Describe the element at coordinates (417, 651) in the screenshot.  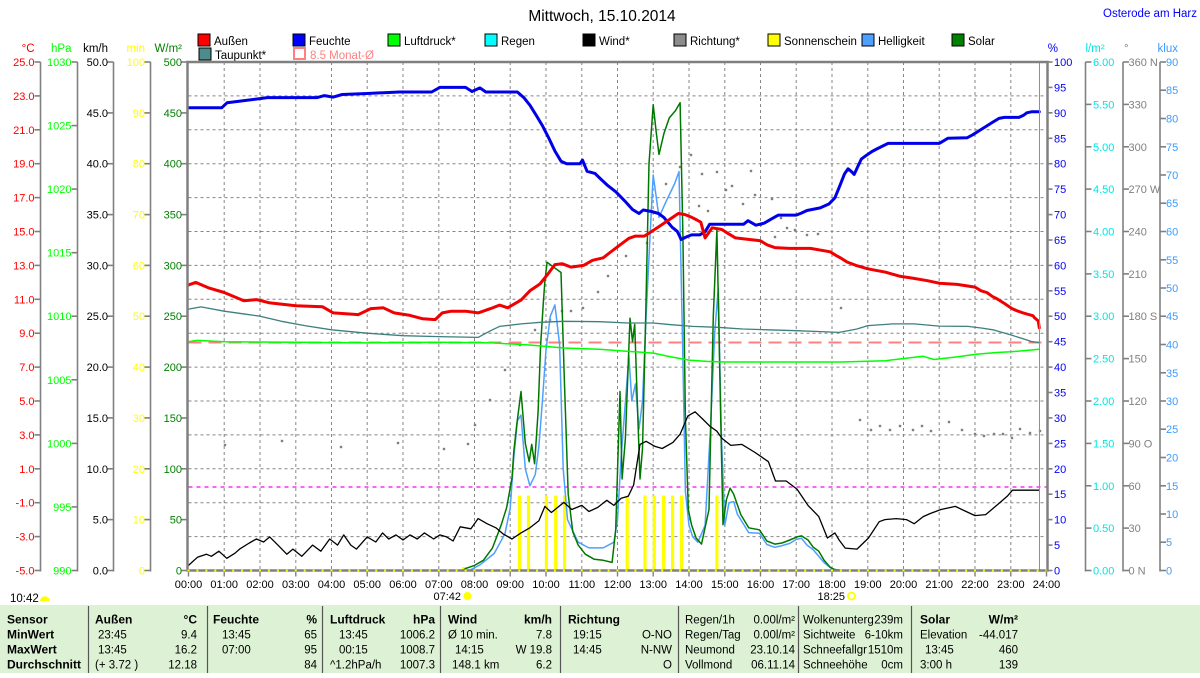
I see `svg-text: 1008.7` at that location.